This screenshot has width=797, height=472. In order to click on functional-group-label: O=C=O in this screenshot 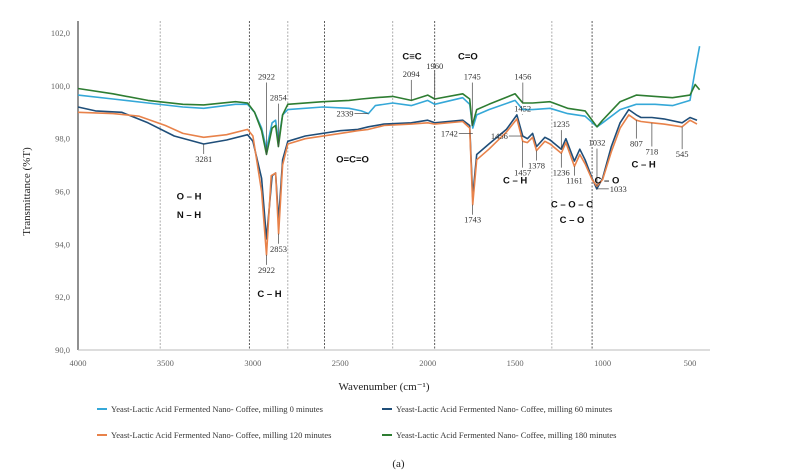, I will do `click(352, 159)`.